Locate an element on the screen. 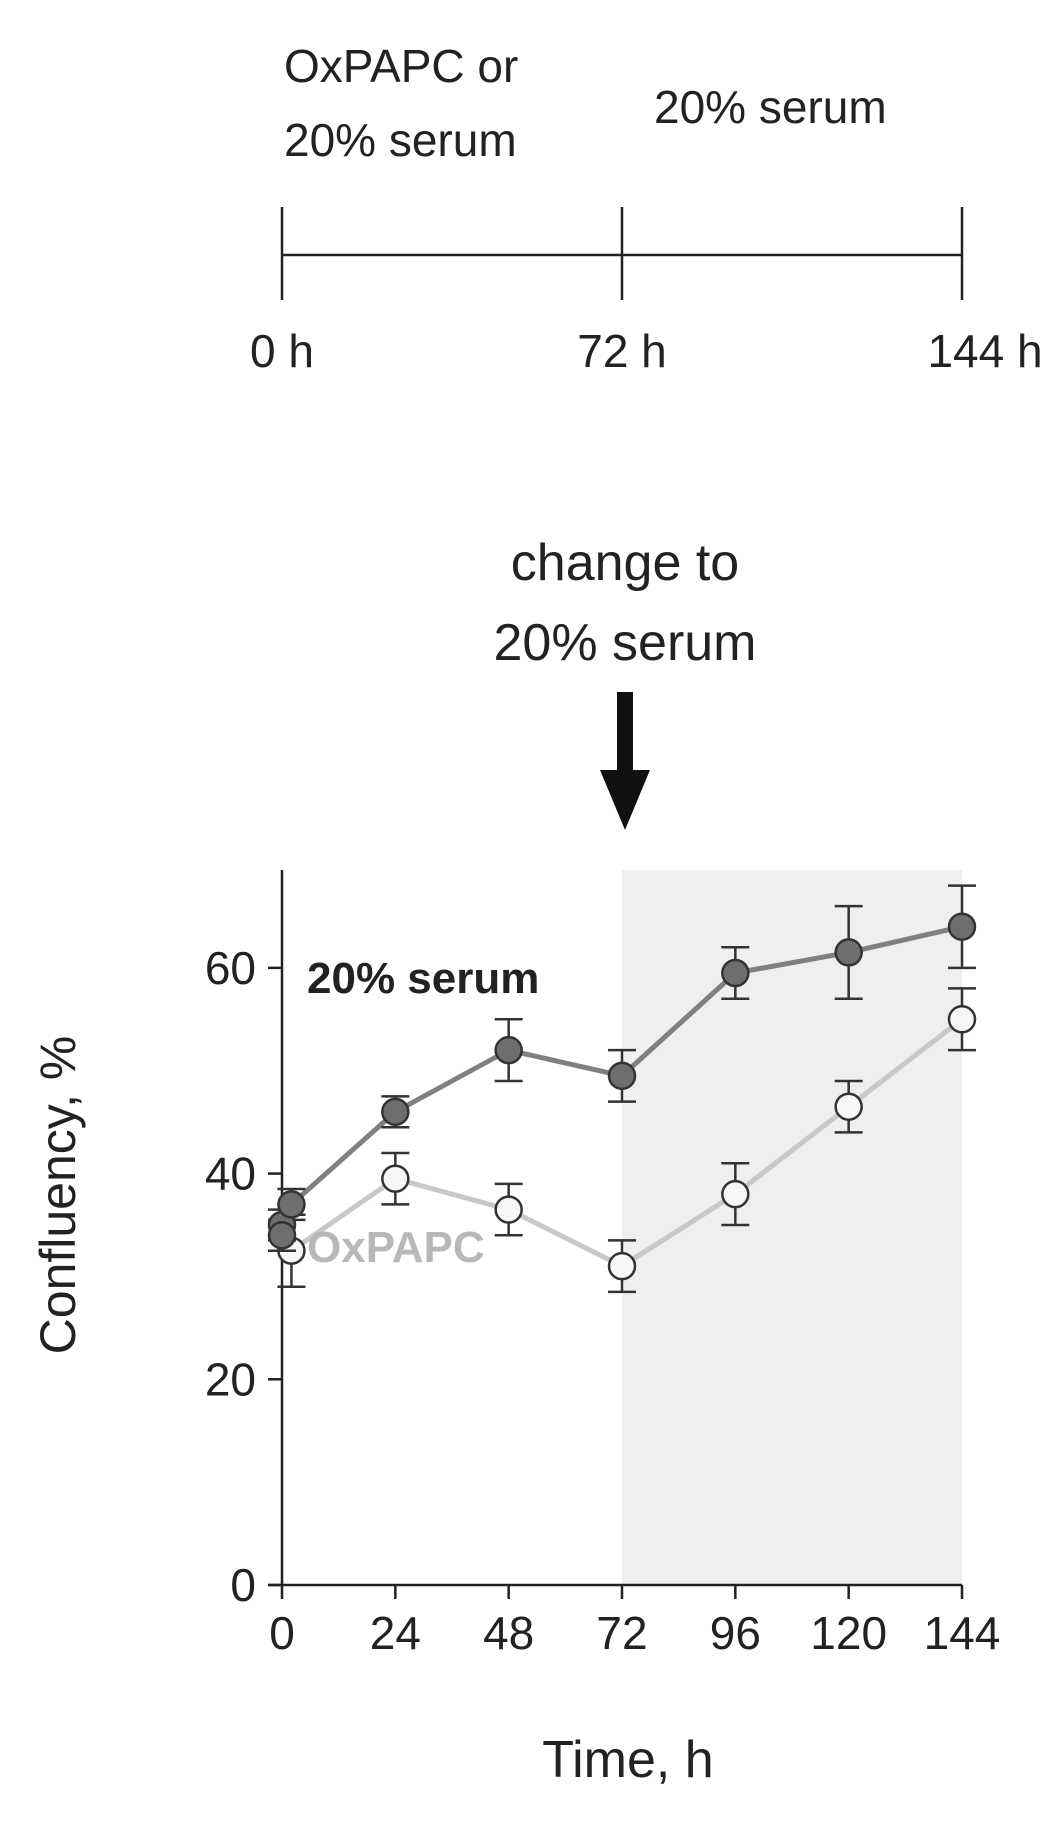  phase2-label: 20% serum is located at coordinates (770, 107).